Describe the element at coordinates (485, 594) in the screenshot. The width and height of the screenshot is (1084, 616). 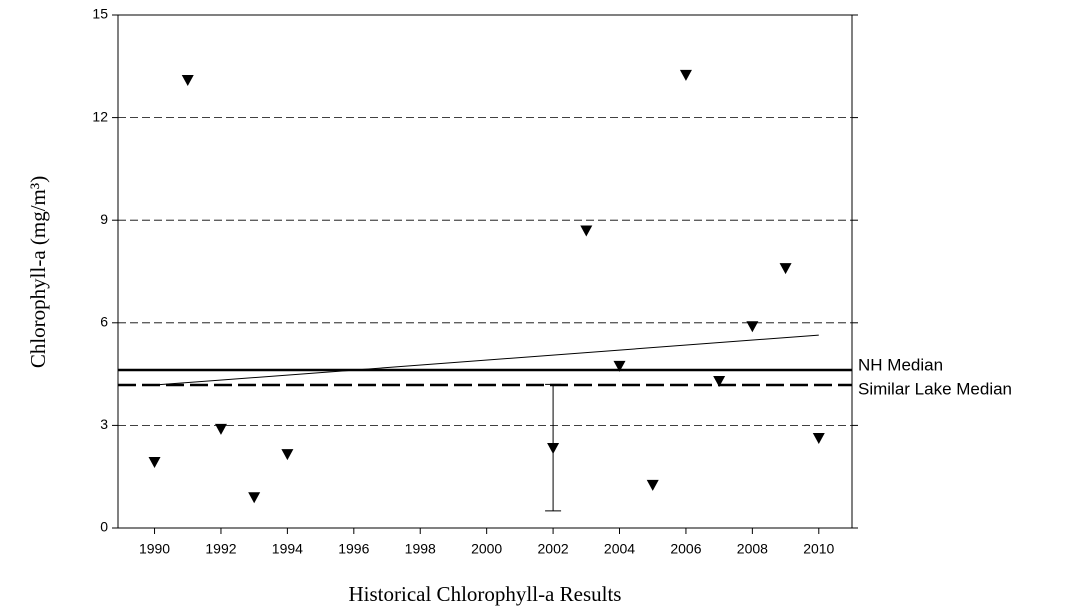
I see `x-axis-label: Historical Chlorophyll-a Results` at that location.